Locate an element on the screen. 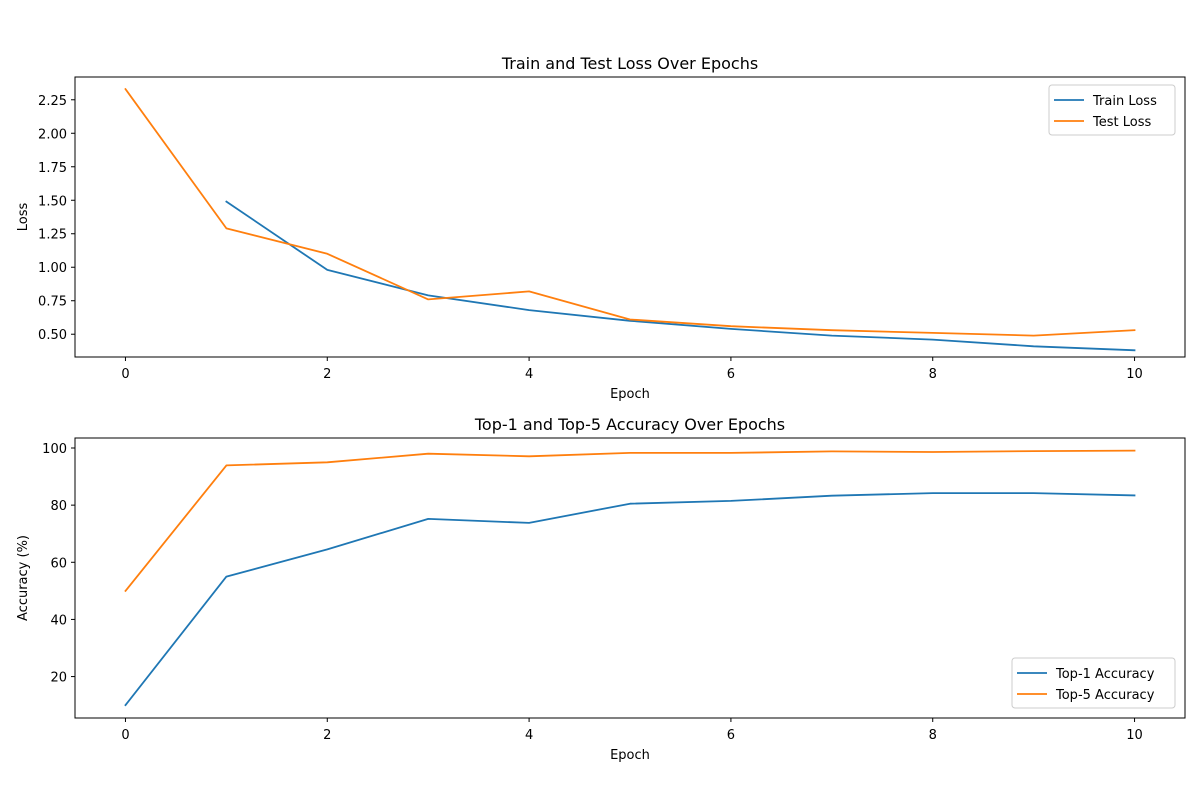 The image size is (1200, 800). legend-label: Top-5 Accuracy is located at coordinates (1105, 695).